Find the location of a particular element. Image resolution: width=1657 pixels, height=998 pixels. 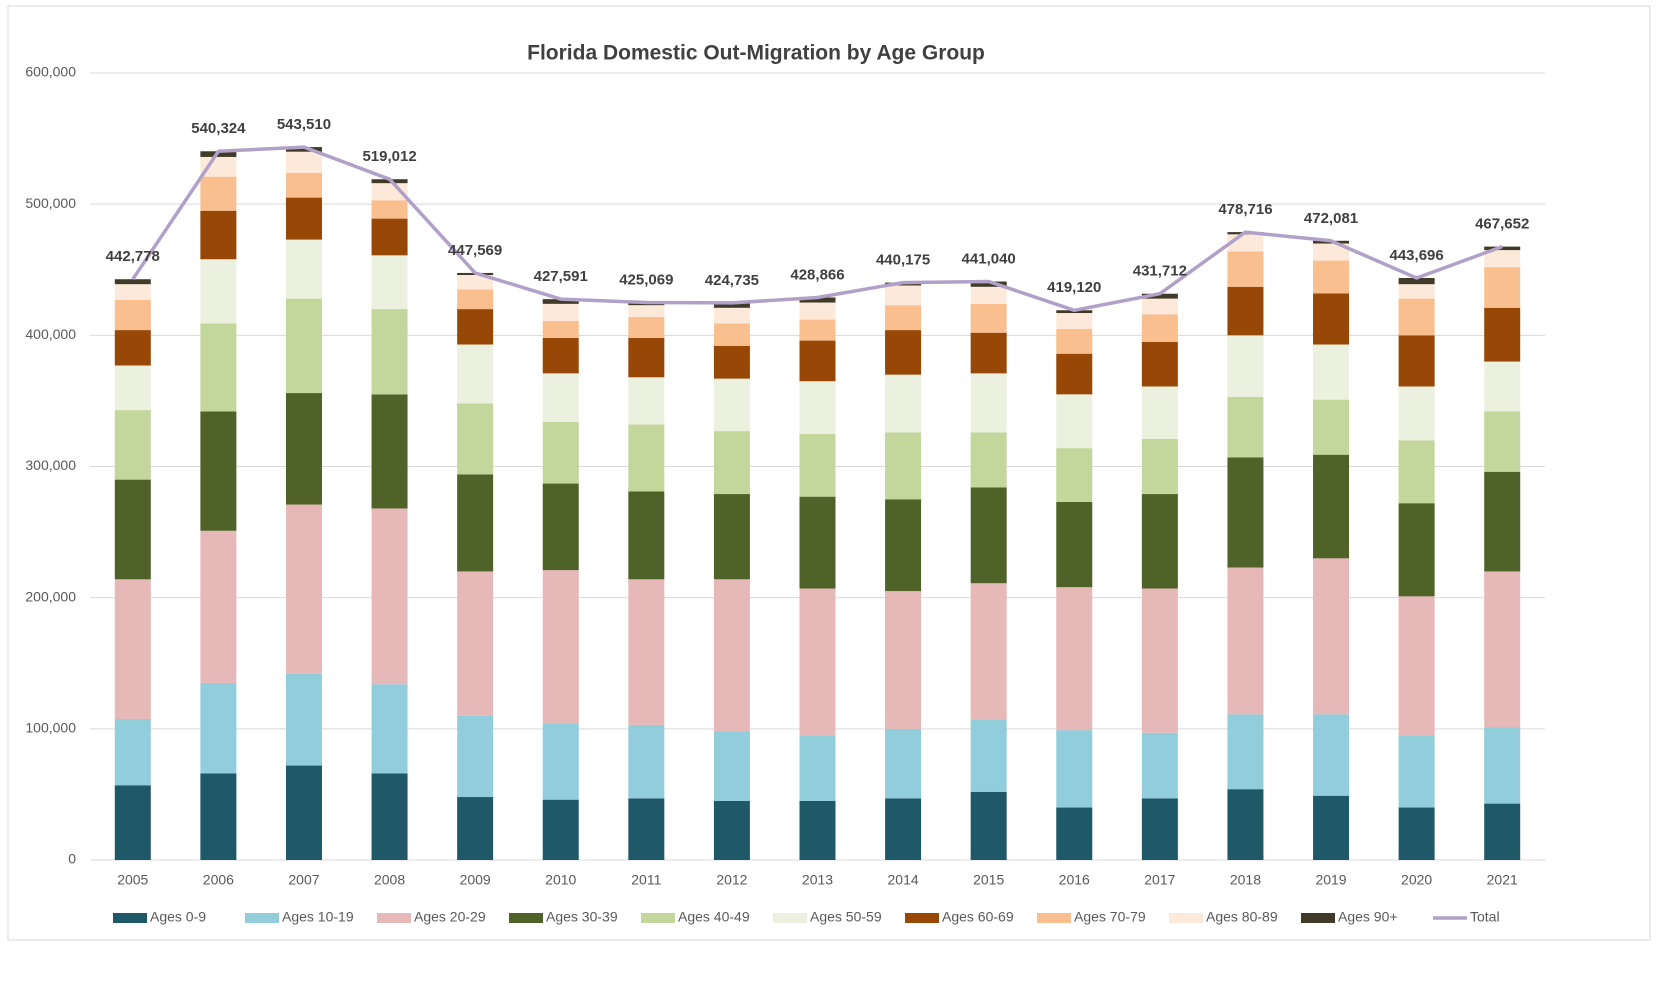

data-label: 467,652 is located at coordinates (1502, 224).